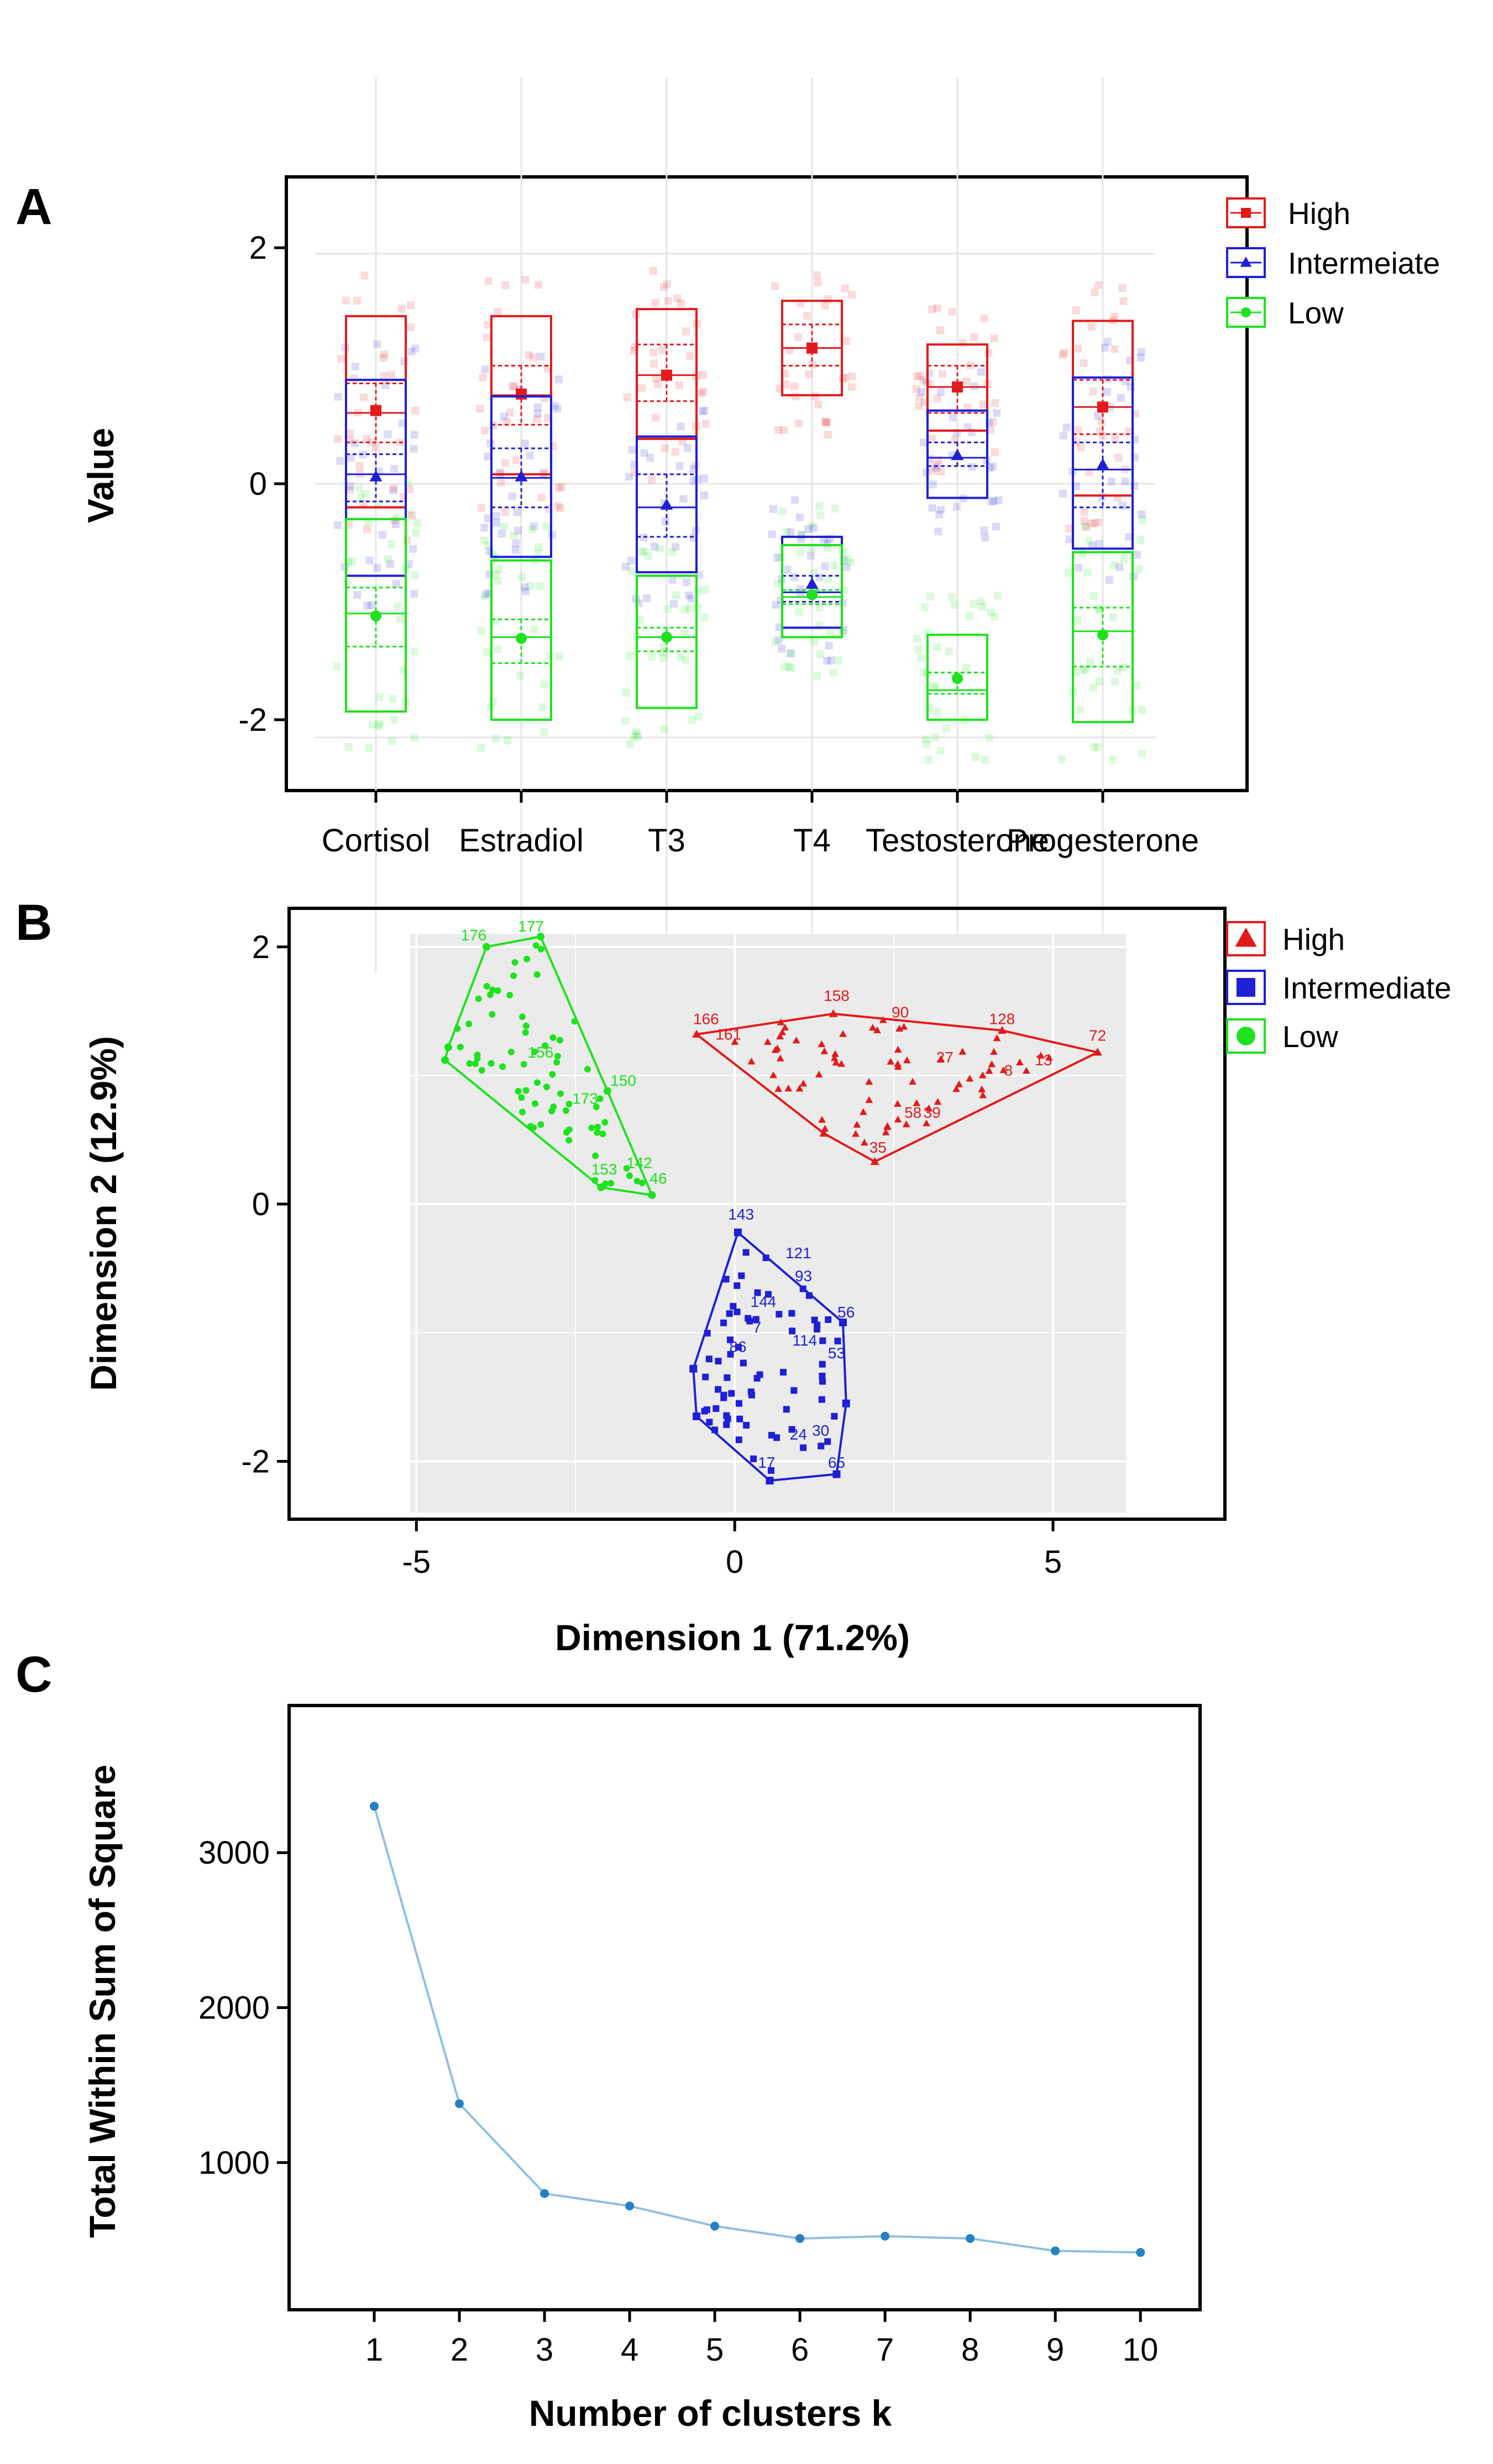 The height and width of the screenshot is (2464, 1493). I want to click on panel-c-x-tick-label: 2, so click(459, 2350).